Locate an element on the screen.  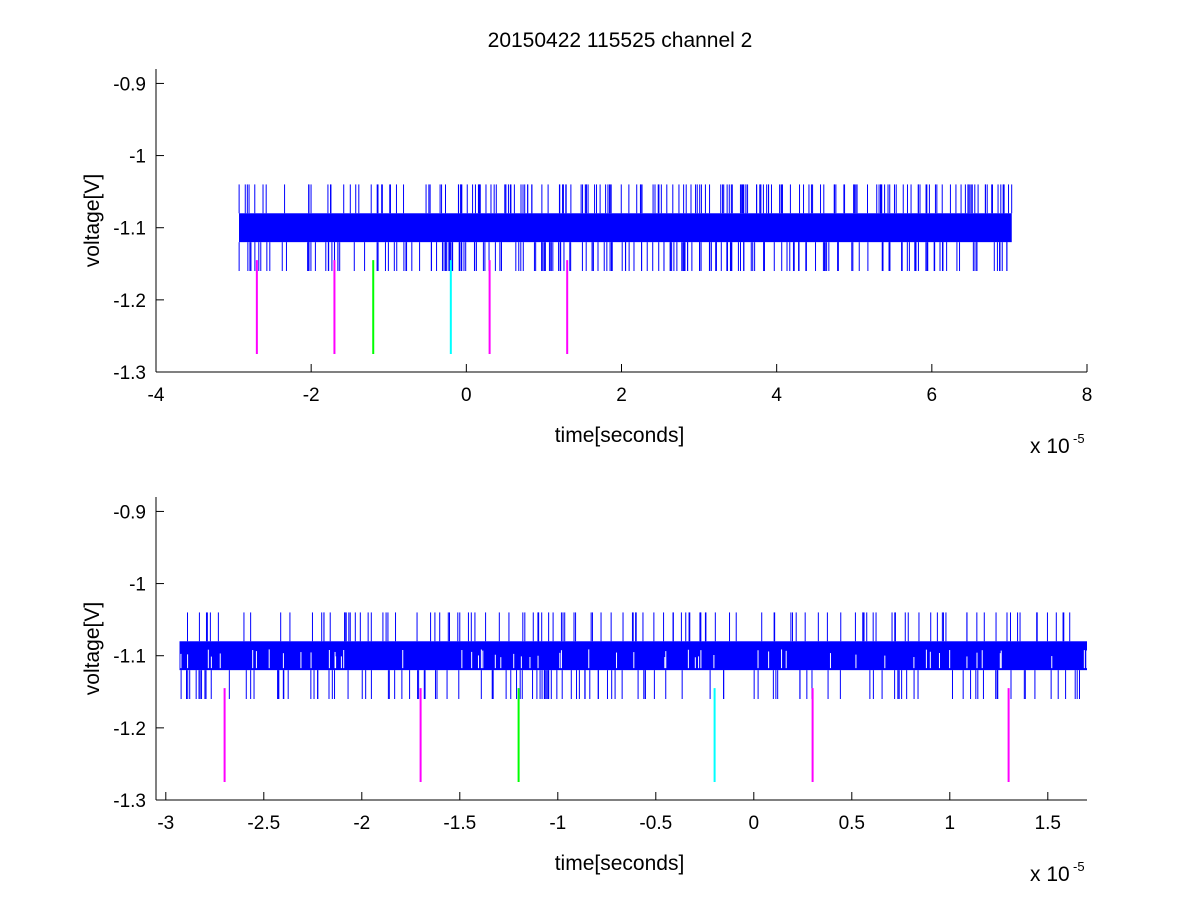
x-tick-label: 0.5 is located at coordinates (852, 823).